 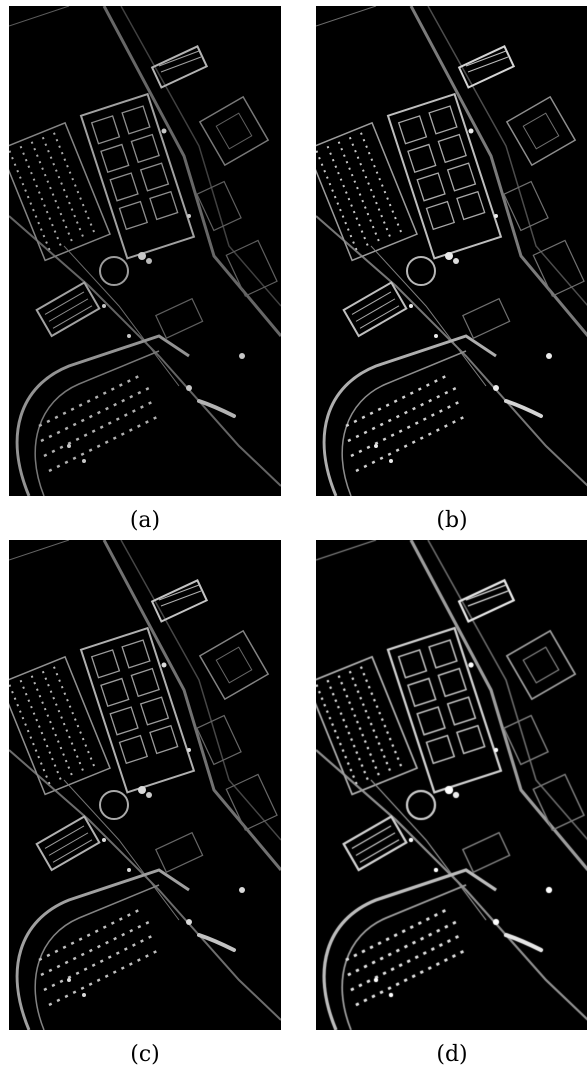 I want to click on panel-d-caption: (d), so click(x=452, y=1054).